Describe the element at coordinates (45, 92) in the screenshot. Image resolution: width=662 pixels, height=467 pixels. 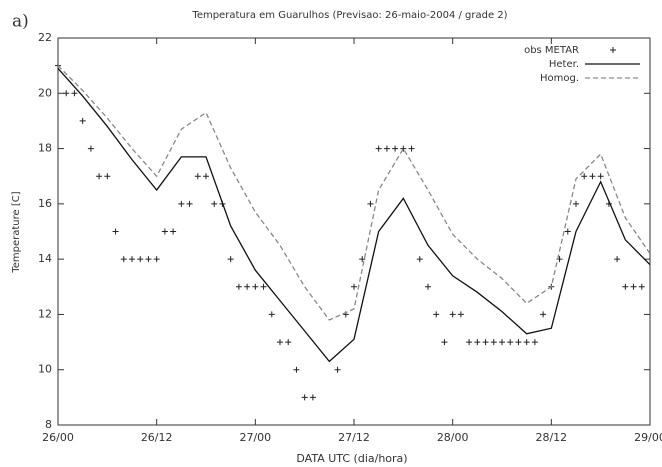
I see `y-tick-label: 20` at that location.